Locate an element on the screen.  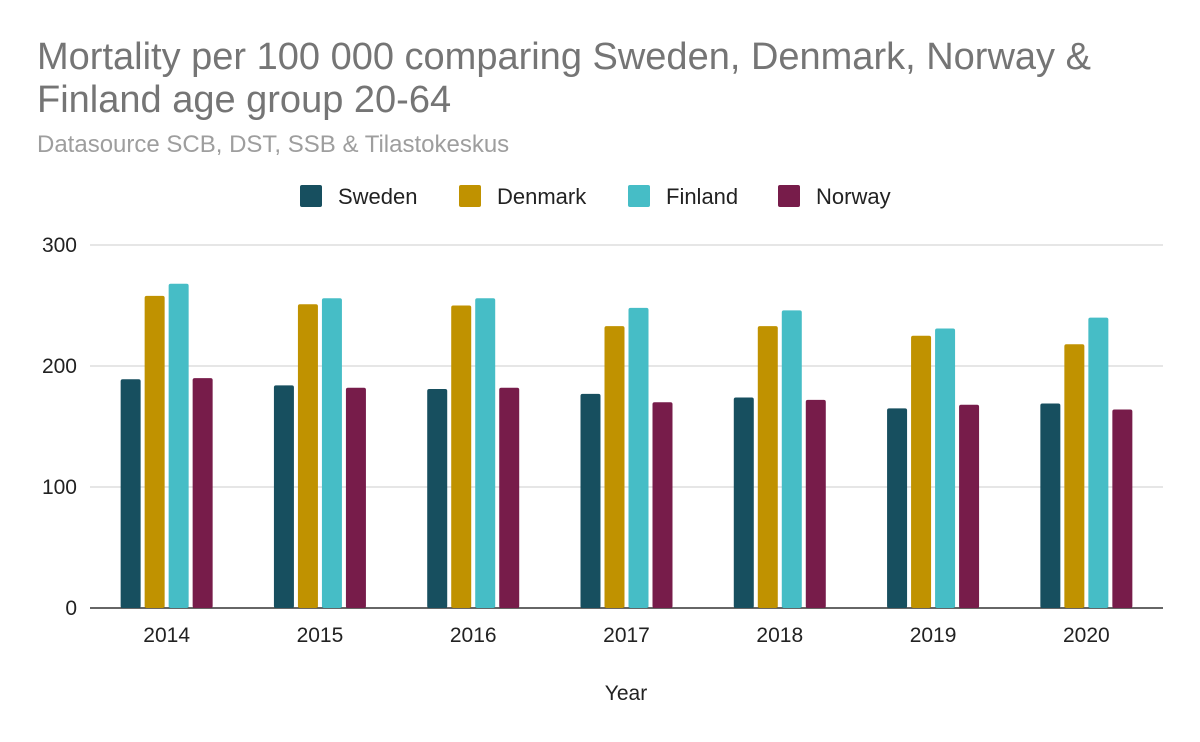
x-tick-label: 2014 is located at coordinates (166, 635).